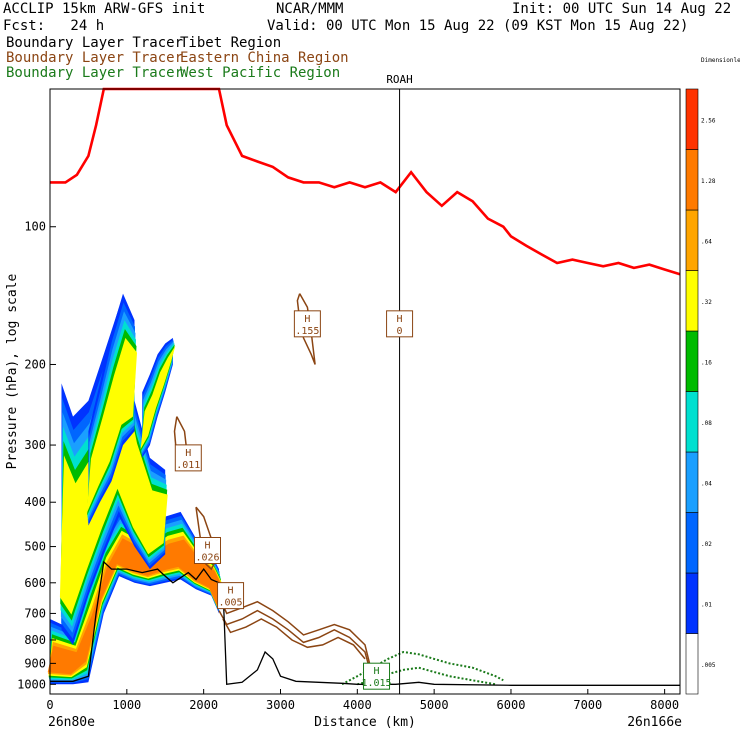 The image size is (740, 740). I want to click on org-label: NCAR/MMM, so click(310, 9).